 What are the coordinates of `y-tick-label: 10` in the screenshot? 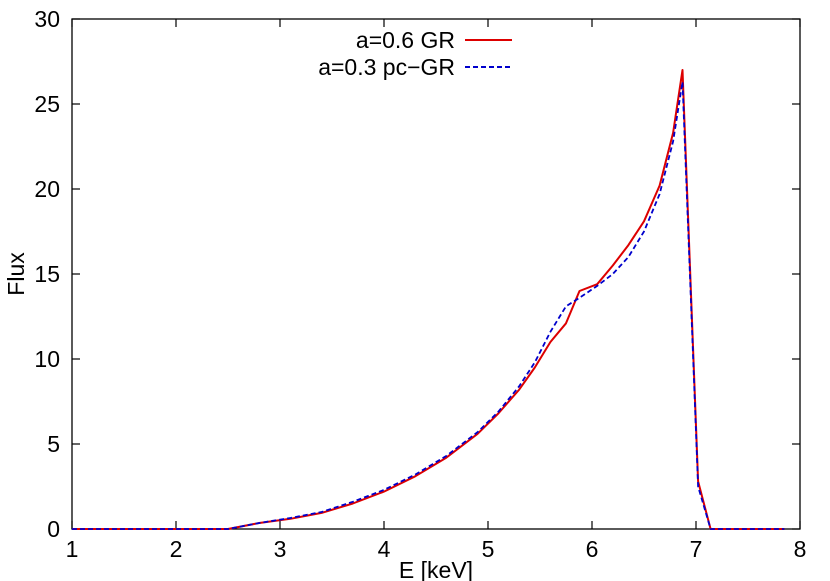 It's located at (47, 359).